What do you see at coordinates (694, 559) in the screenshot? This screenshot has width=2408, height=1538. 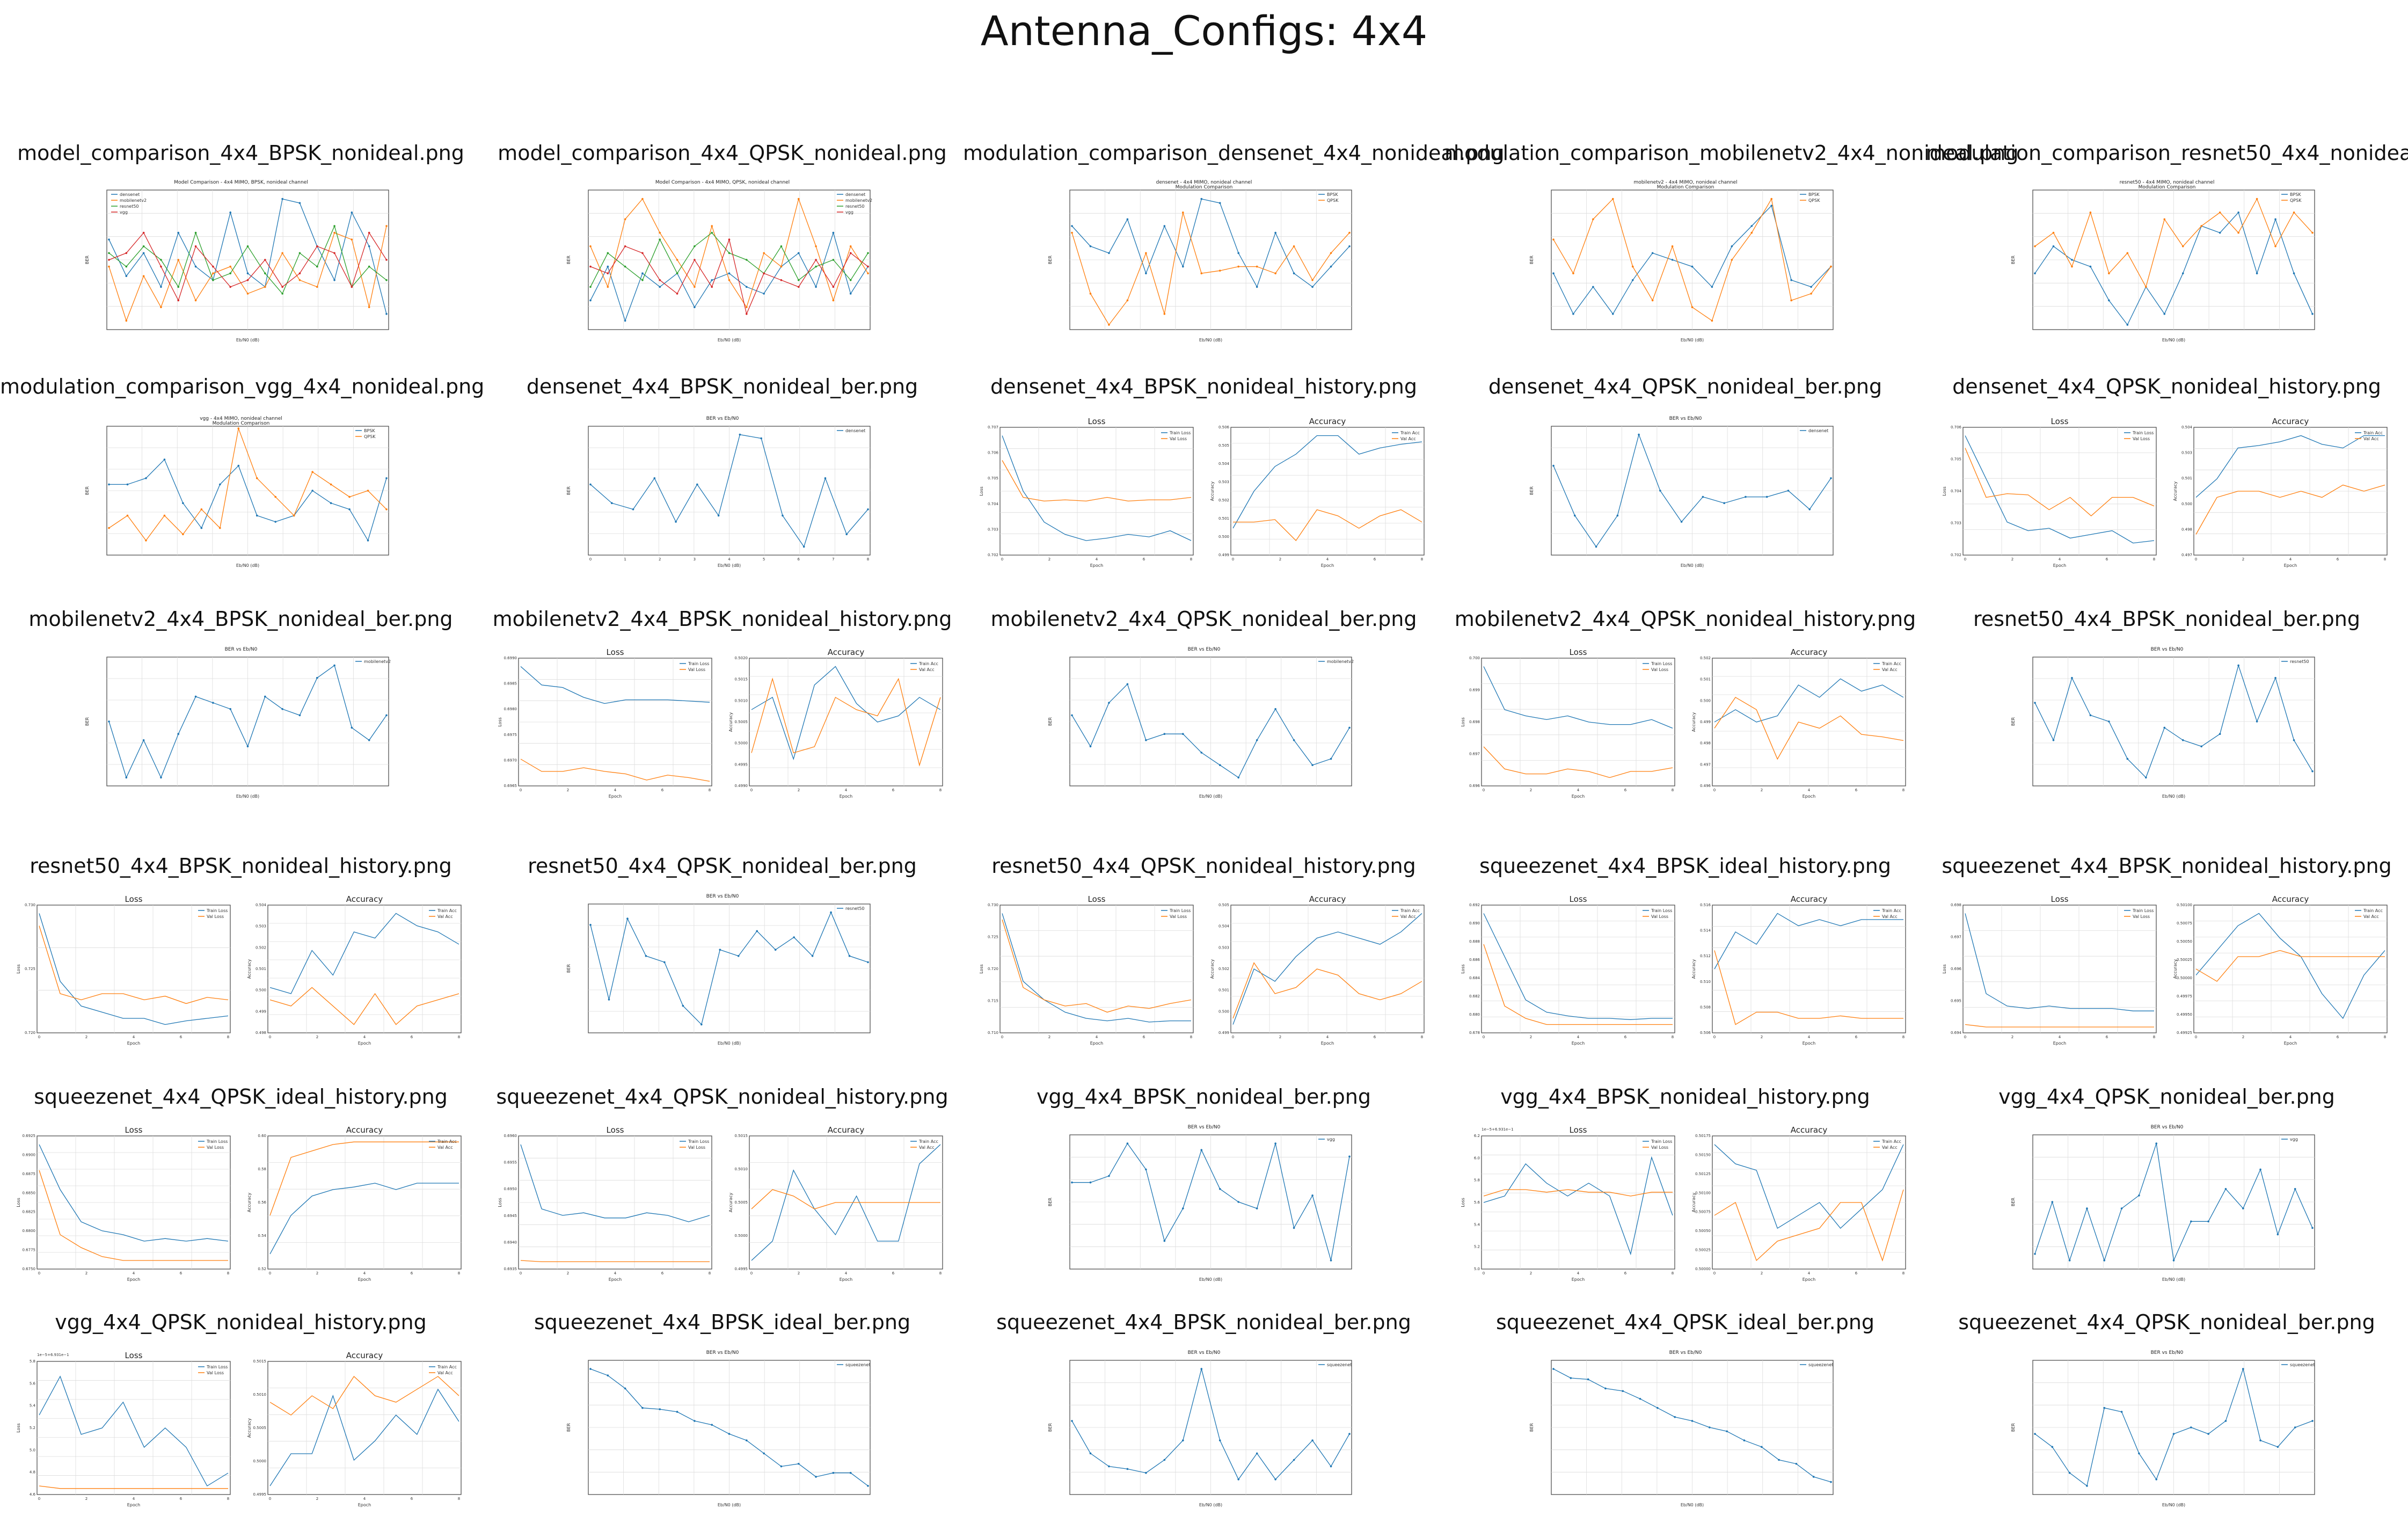 I see `x-tick-label: 3` at bounding box center [694, 559].